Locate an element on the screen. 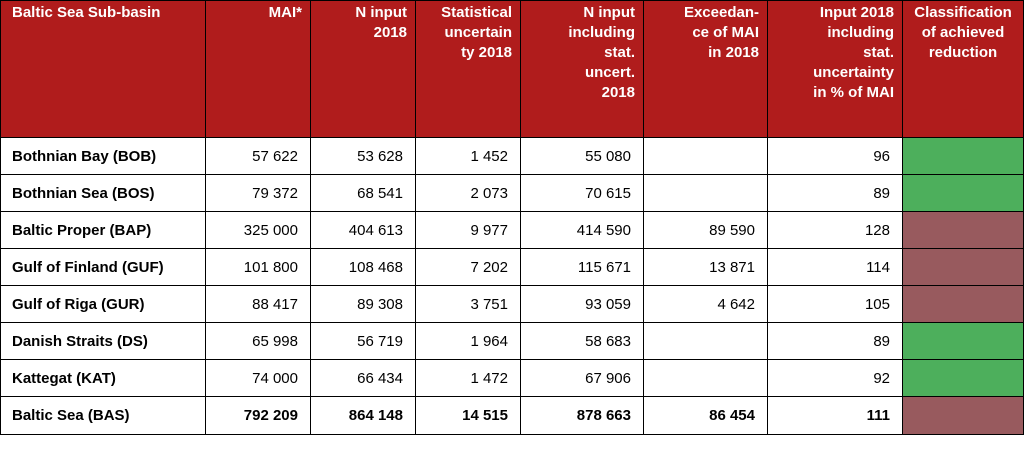  cell-pct-of-mai: 128 is located at coordinates (835, 230).